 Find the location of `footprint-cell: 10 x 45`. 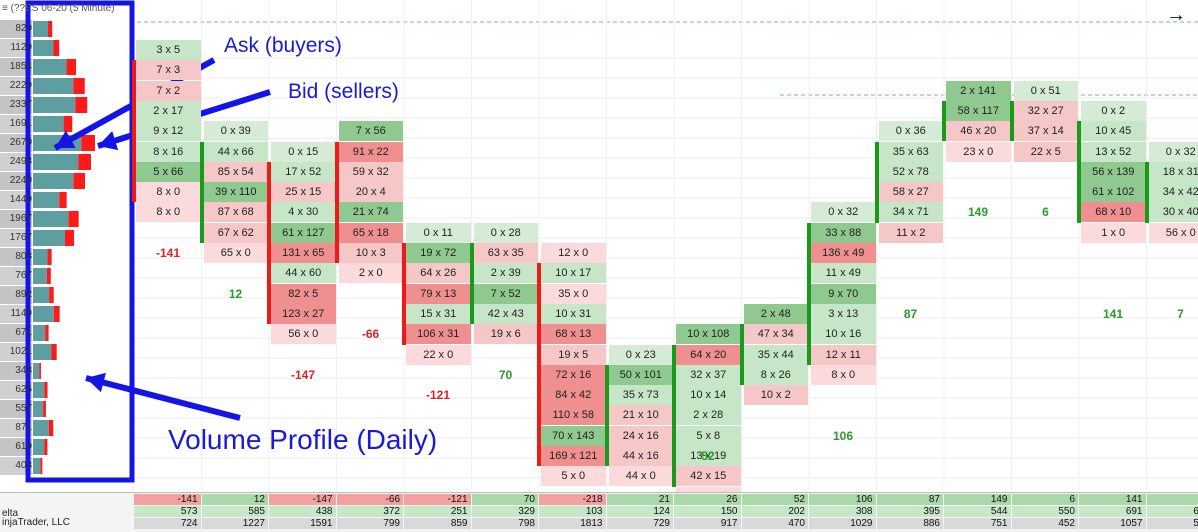

footprint-cell: 10 x 45 is located at coordinates (1113, 131).